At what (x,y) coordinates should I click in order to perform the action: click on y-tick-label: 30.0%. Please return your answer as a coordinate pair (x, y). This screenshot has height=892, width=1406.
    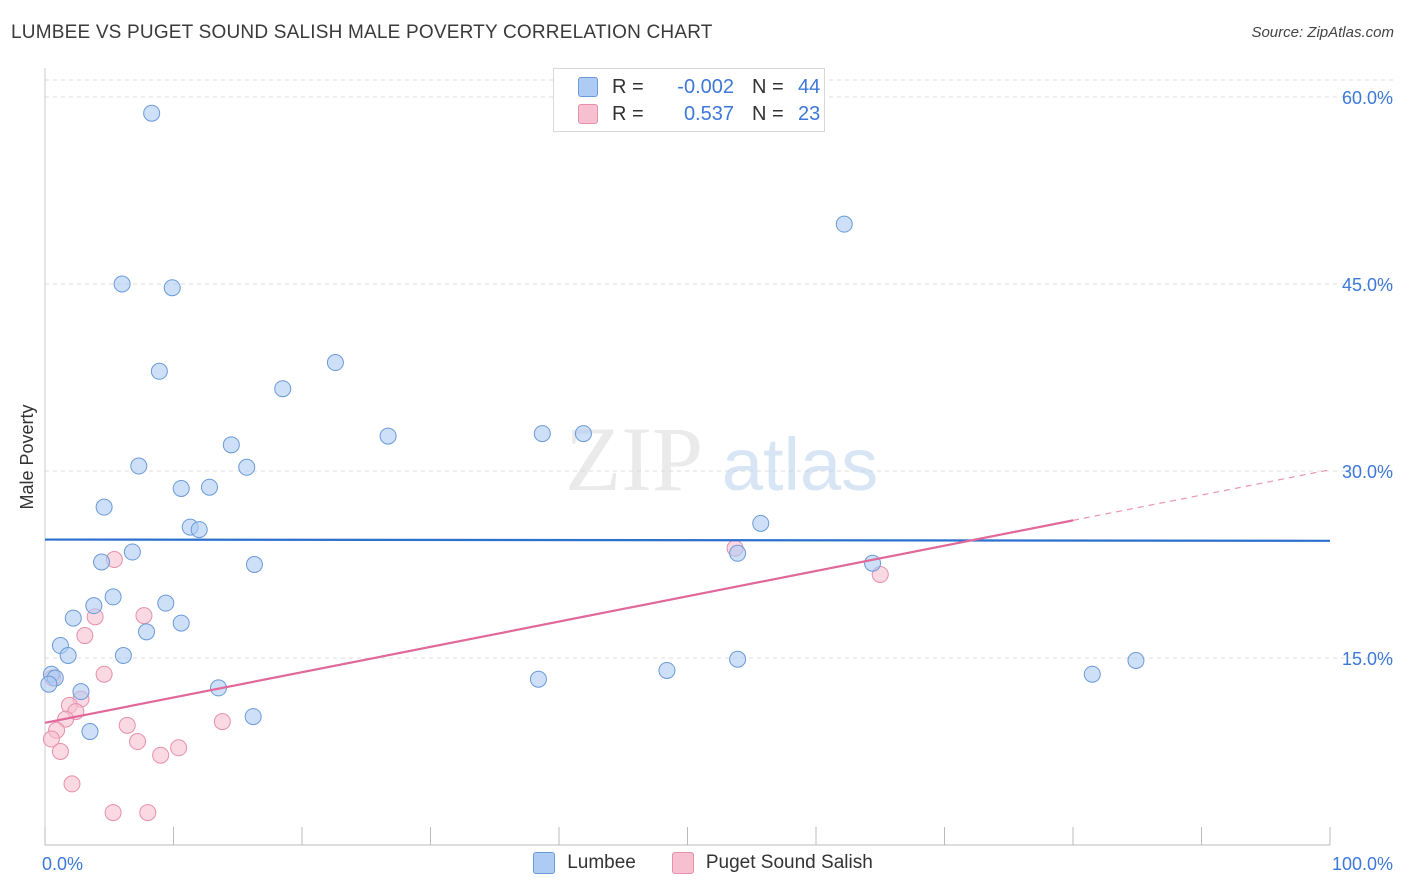
    Looking at the image, I should click on (1367, 472).